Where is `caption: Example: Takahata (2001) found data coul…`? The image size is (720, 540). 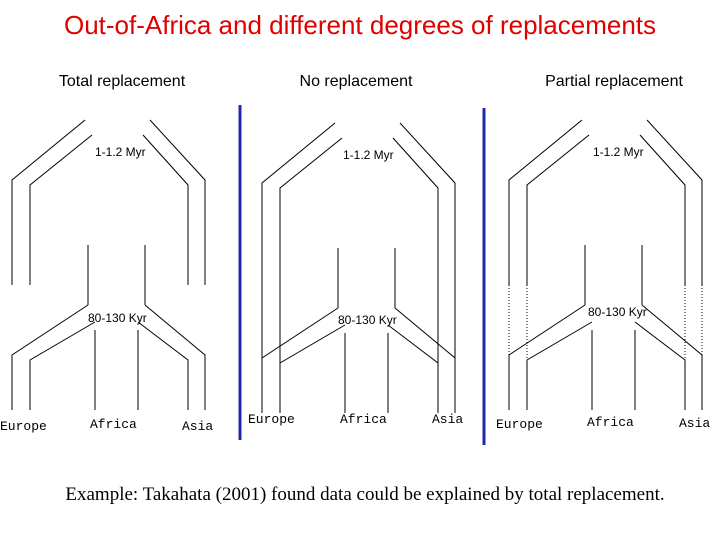 caption: Example: Takahata (2001) found data coul… is located at coordinates (364, 494).